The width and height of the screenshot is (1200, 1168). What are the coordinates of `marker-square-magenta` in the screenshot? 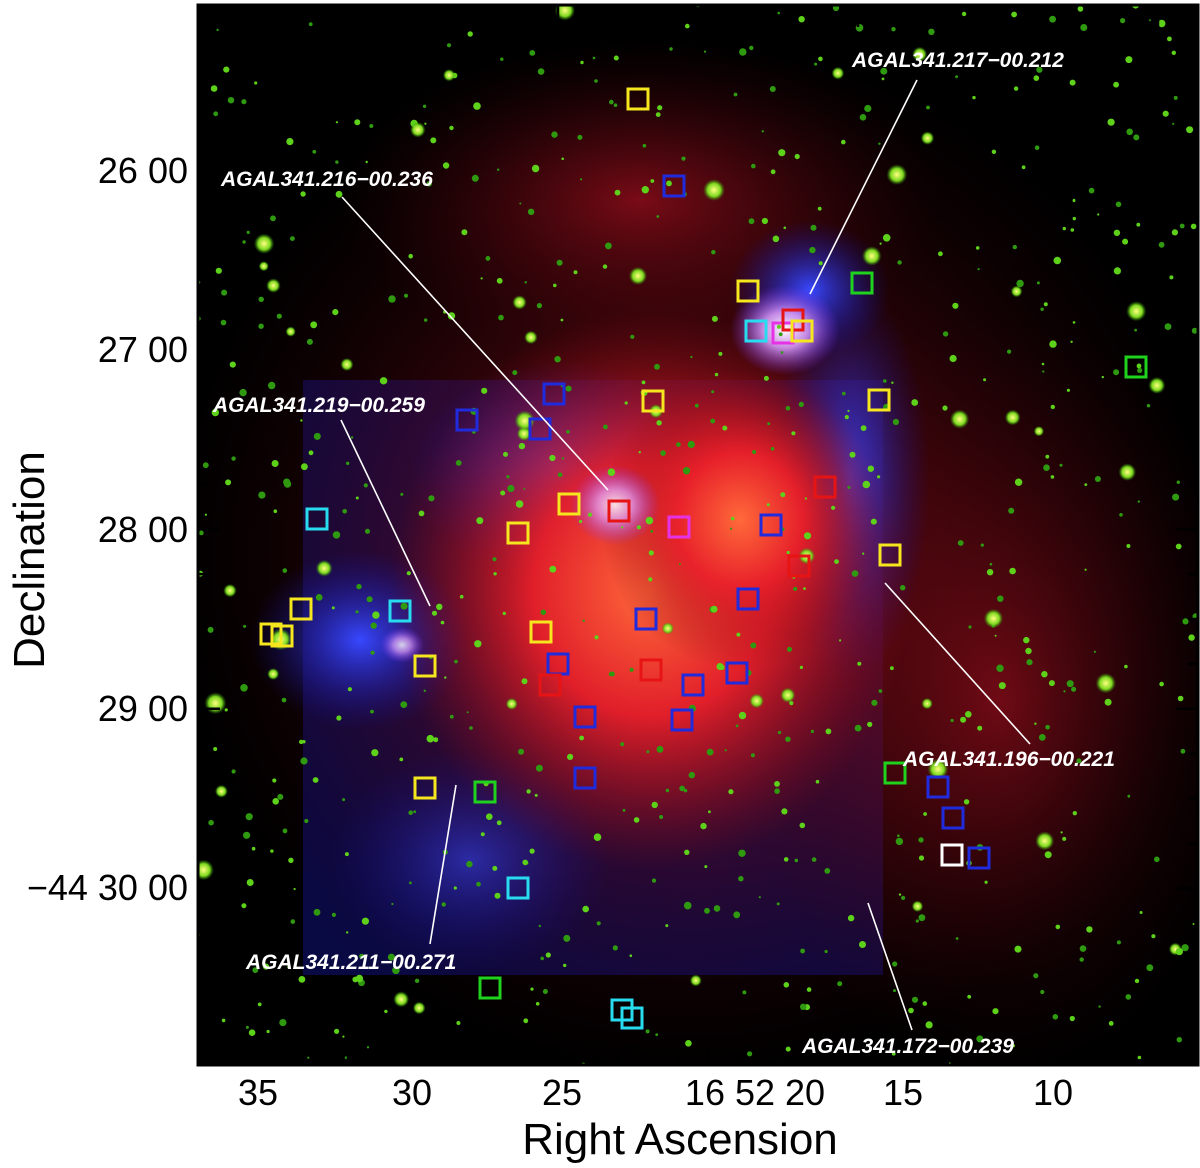 It's located at (679, 527).